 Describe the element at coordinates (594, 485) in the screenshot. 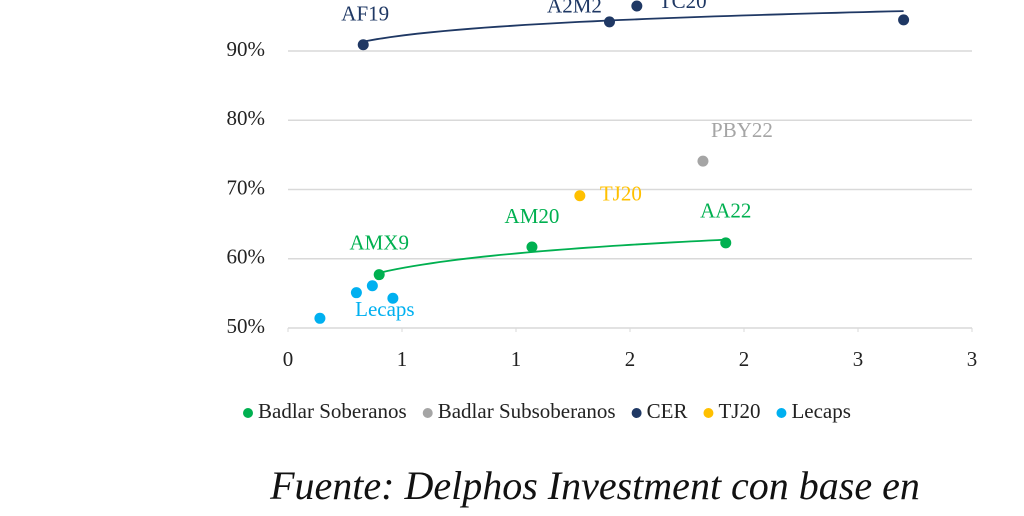

I see `source-note: Fuente: Delphos Investment con base en` at that location.